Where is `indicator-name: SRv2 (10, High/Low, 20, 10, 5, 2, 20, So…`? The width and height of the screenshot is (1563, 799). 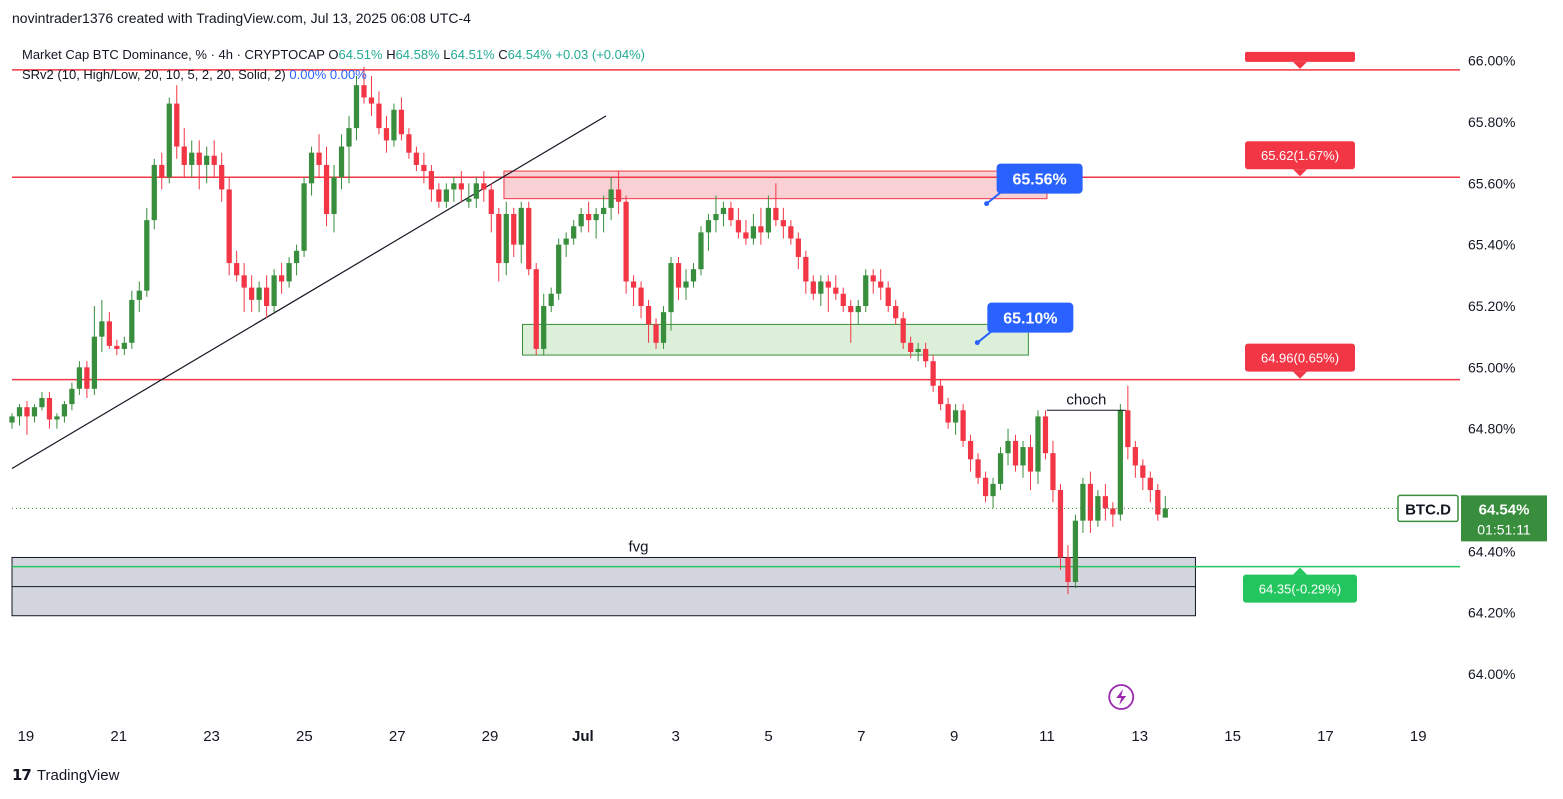 indicator-name: SRv2 (10, High/Low, 20, 10, 5, 2, 20, So… is located at coordinates (154, 74).